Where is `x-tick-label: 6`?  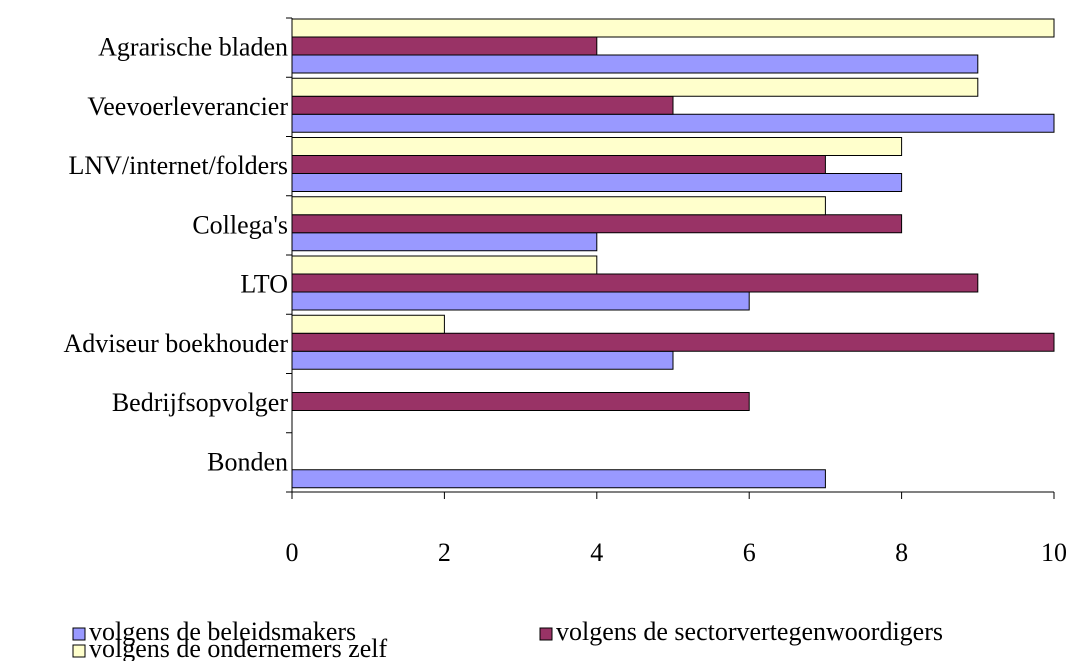 x-tick-label: 6 is located at coordinates (749, 552).